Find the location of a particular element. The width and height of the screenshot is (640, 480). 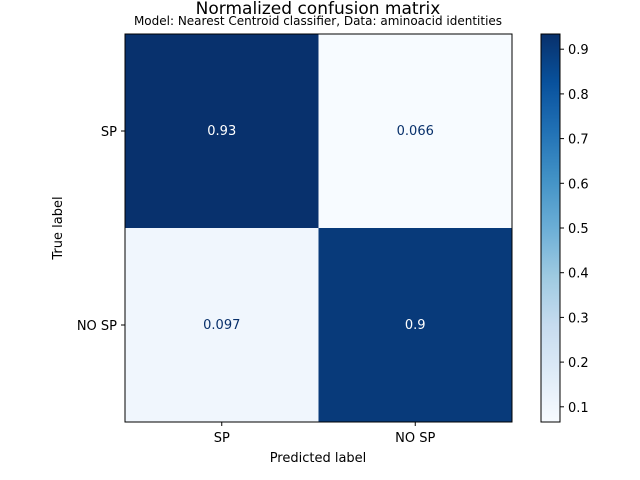

cell-value-label: 0.097 is located at coordinates (221, 325).